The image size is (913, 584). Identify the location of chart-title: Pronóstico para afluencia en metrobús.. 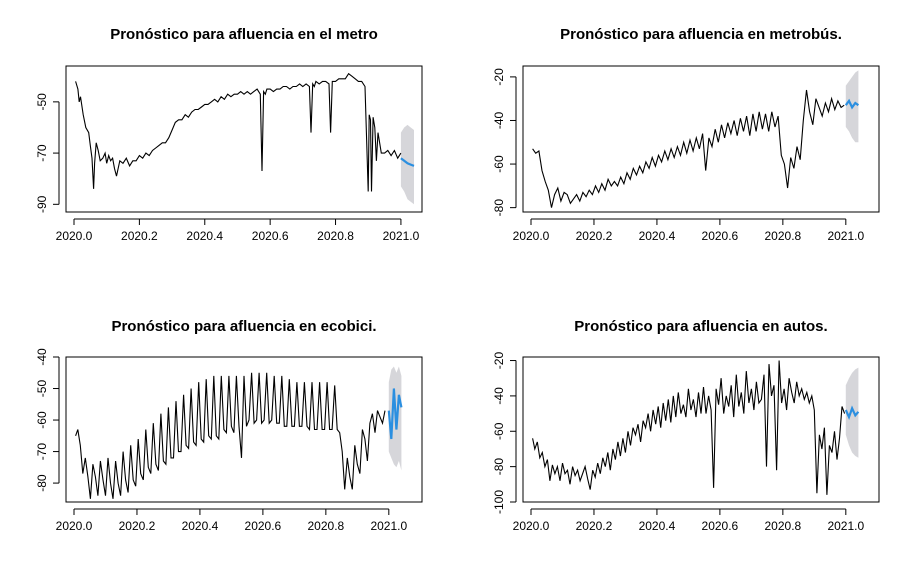
(701, 34).